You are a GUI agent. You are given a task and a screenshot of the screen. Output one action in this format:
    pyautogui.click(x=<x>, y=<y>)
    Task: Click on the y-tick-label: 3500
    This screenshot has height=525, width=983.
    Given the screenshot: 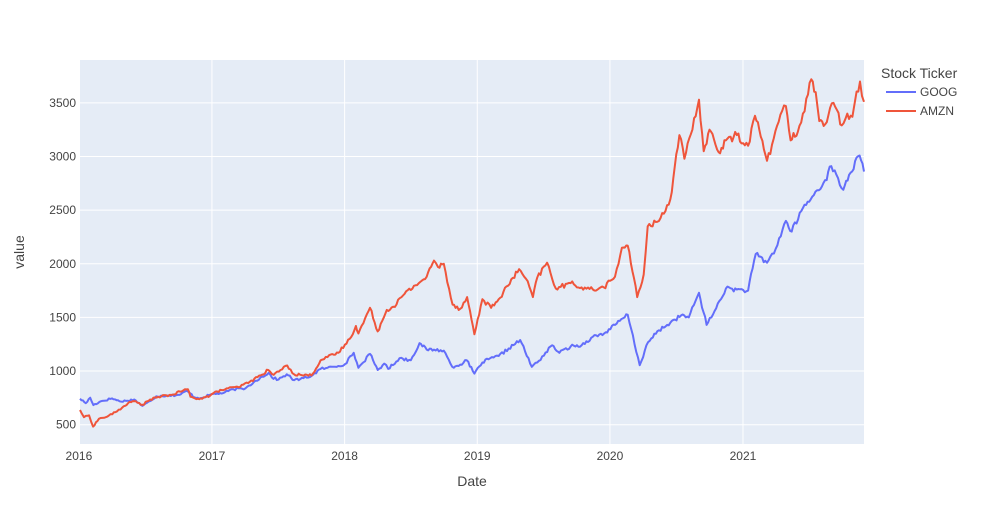 What is the action you would take?
    pyautogui.click(x=62, y=103)
    